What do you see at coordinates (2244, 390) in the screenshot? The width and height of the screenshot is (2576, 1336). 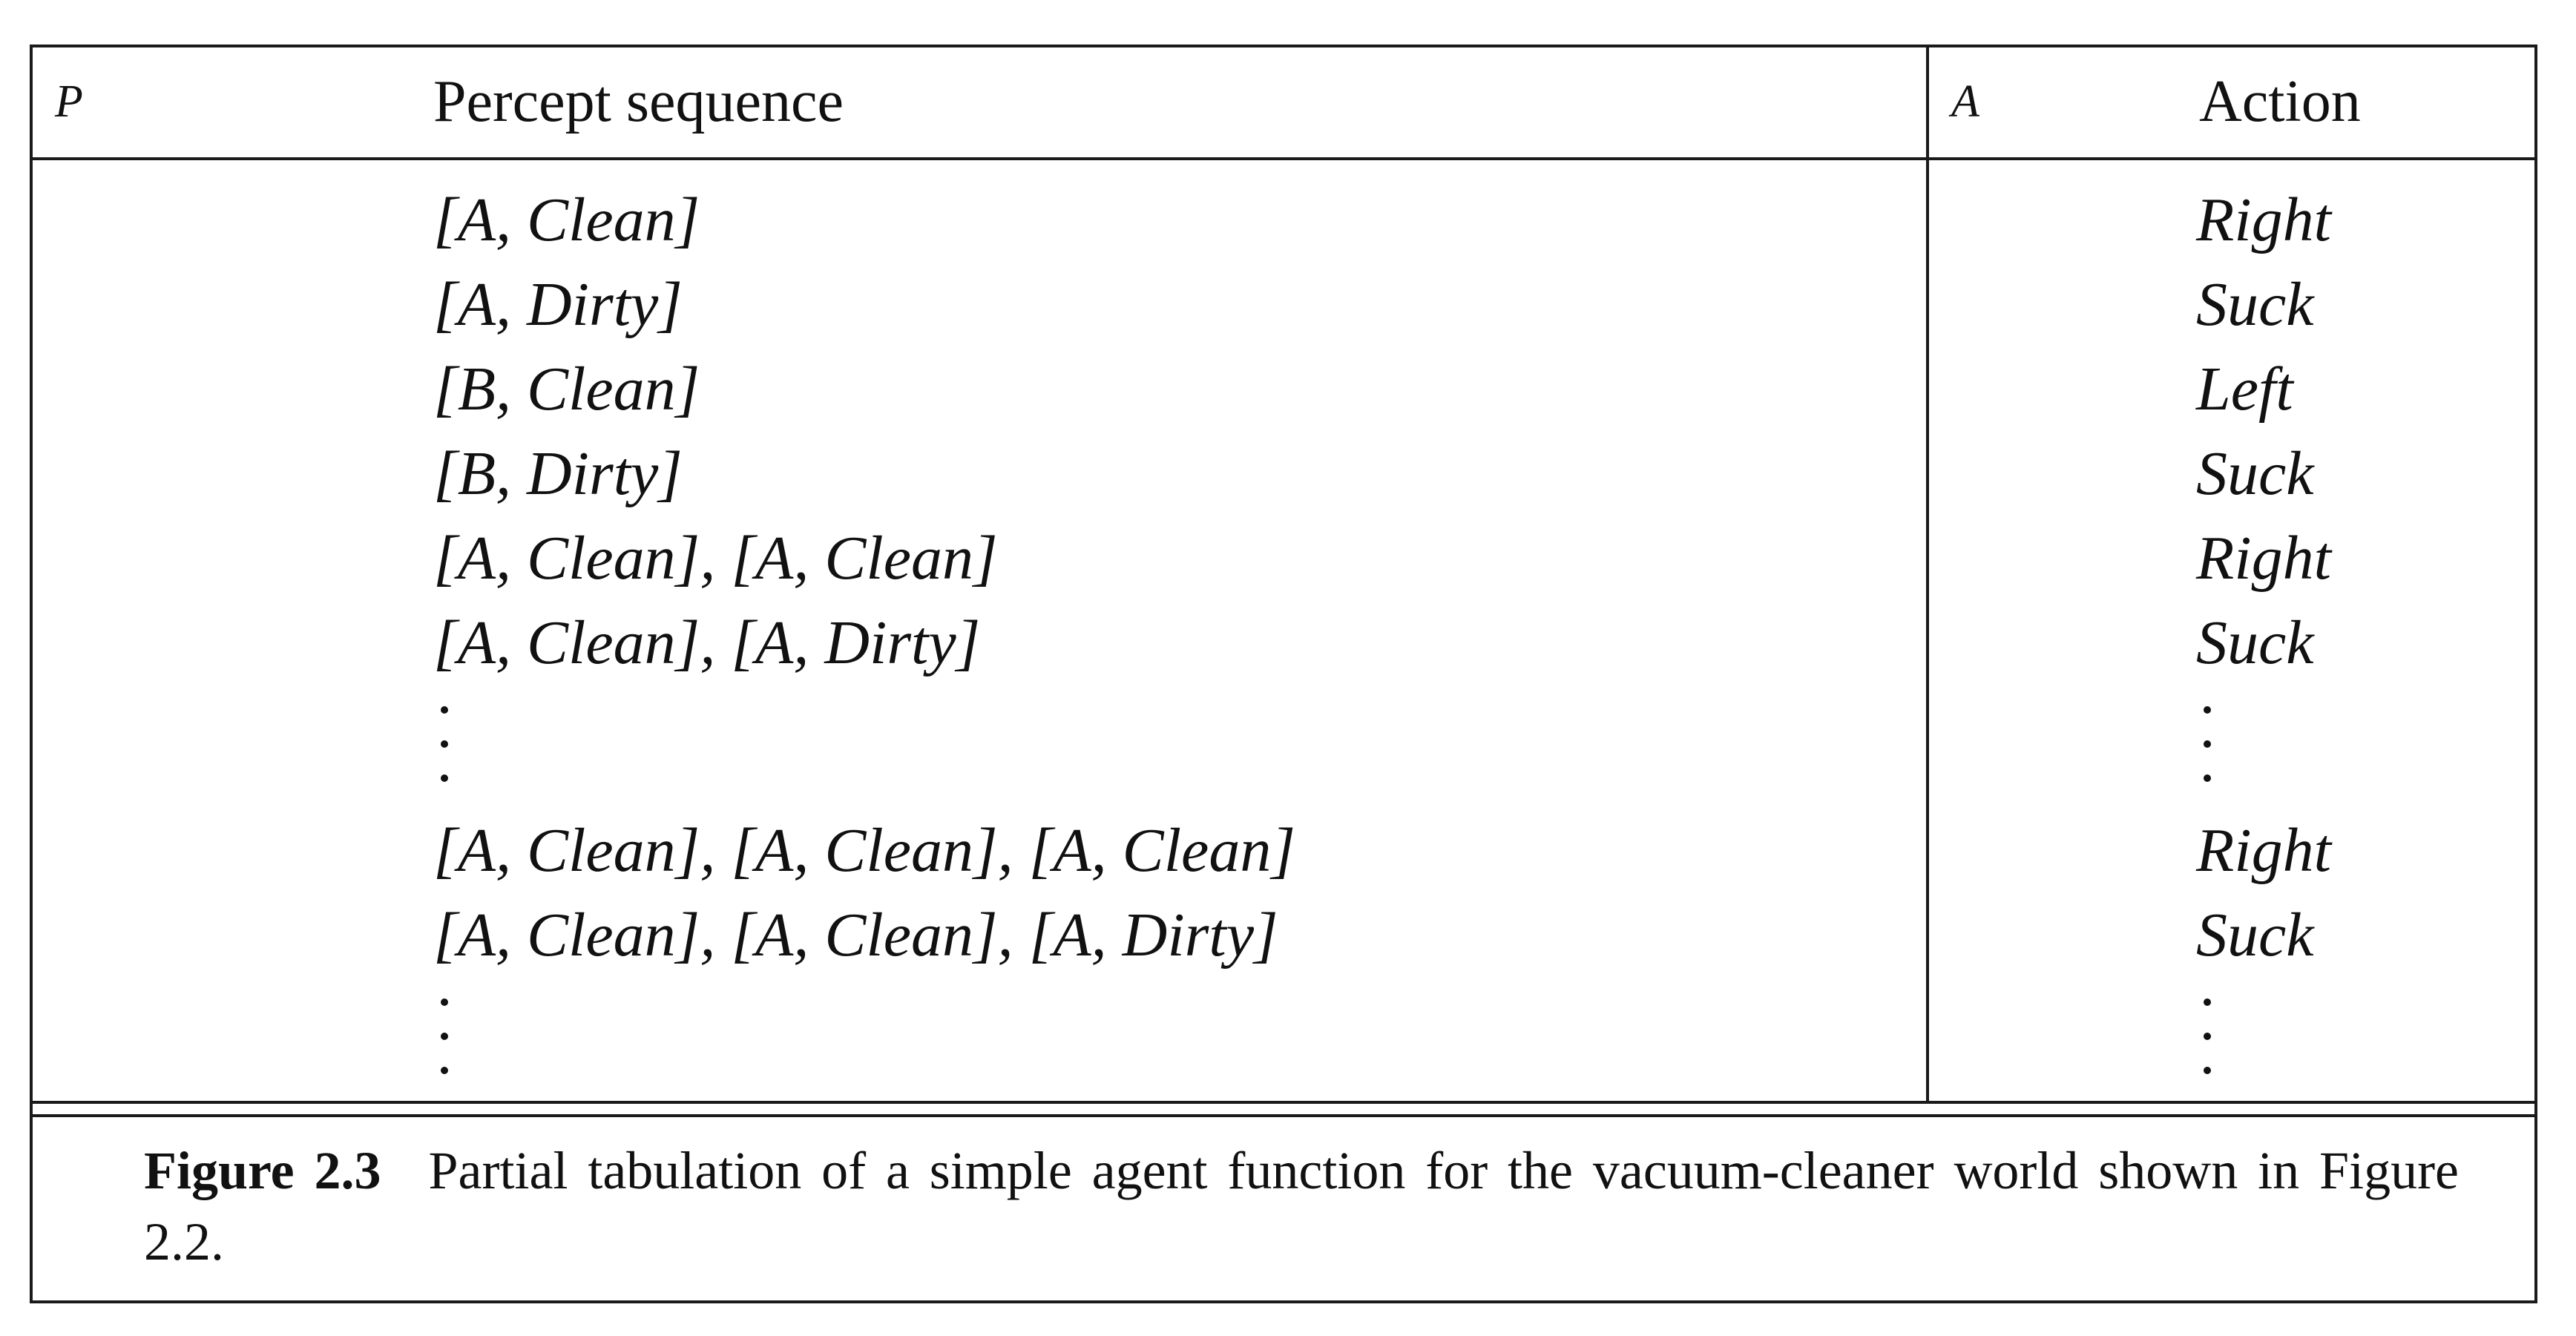 I see `action-text: Left` at bounding box center [2244, 390].